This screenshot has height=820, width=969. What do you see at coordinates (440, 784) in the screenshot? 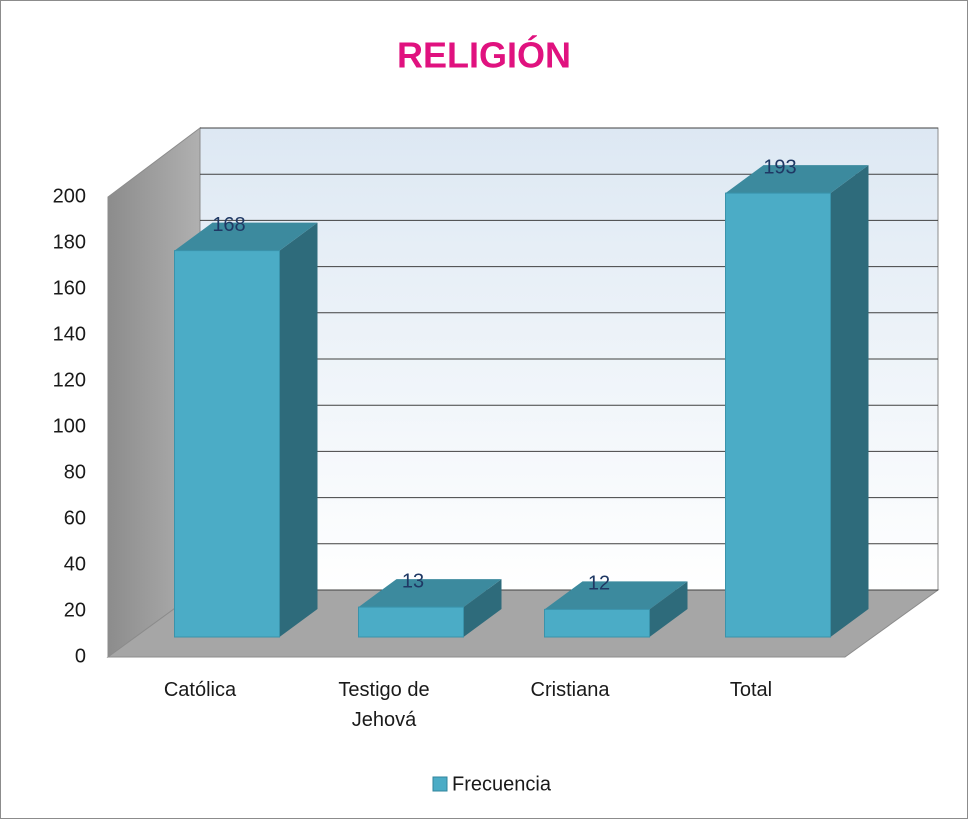
I see `legend-swatch` at bounding box center [440, 784].